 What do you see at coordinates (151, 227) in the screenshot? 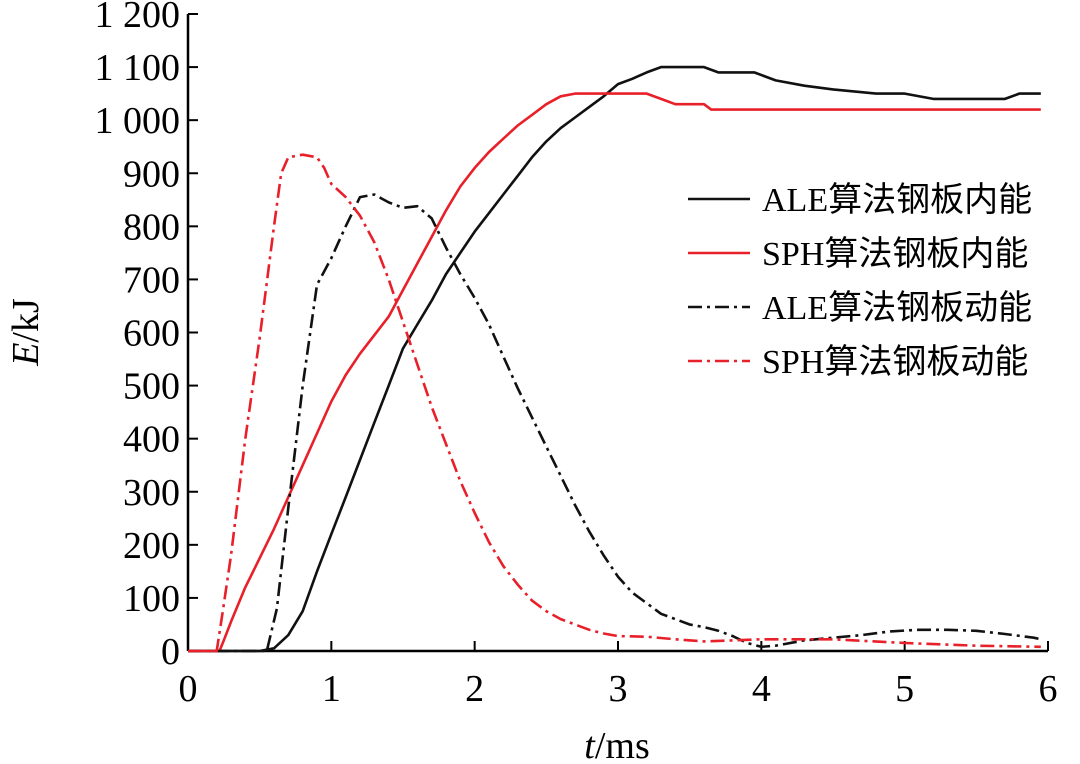
I see `y-tick-label: 800` at bounding box center [151, 227].